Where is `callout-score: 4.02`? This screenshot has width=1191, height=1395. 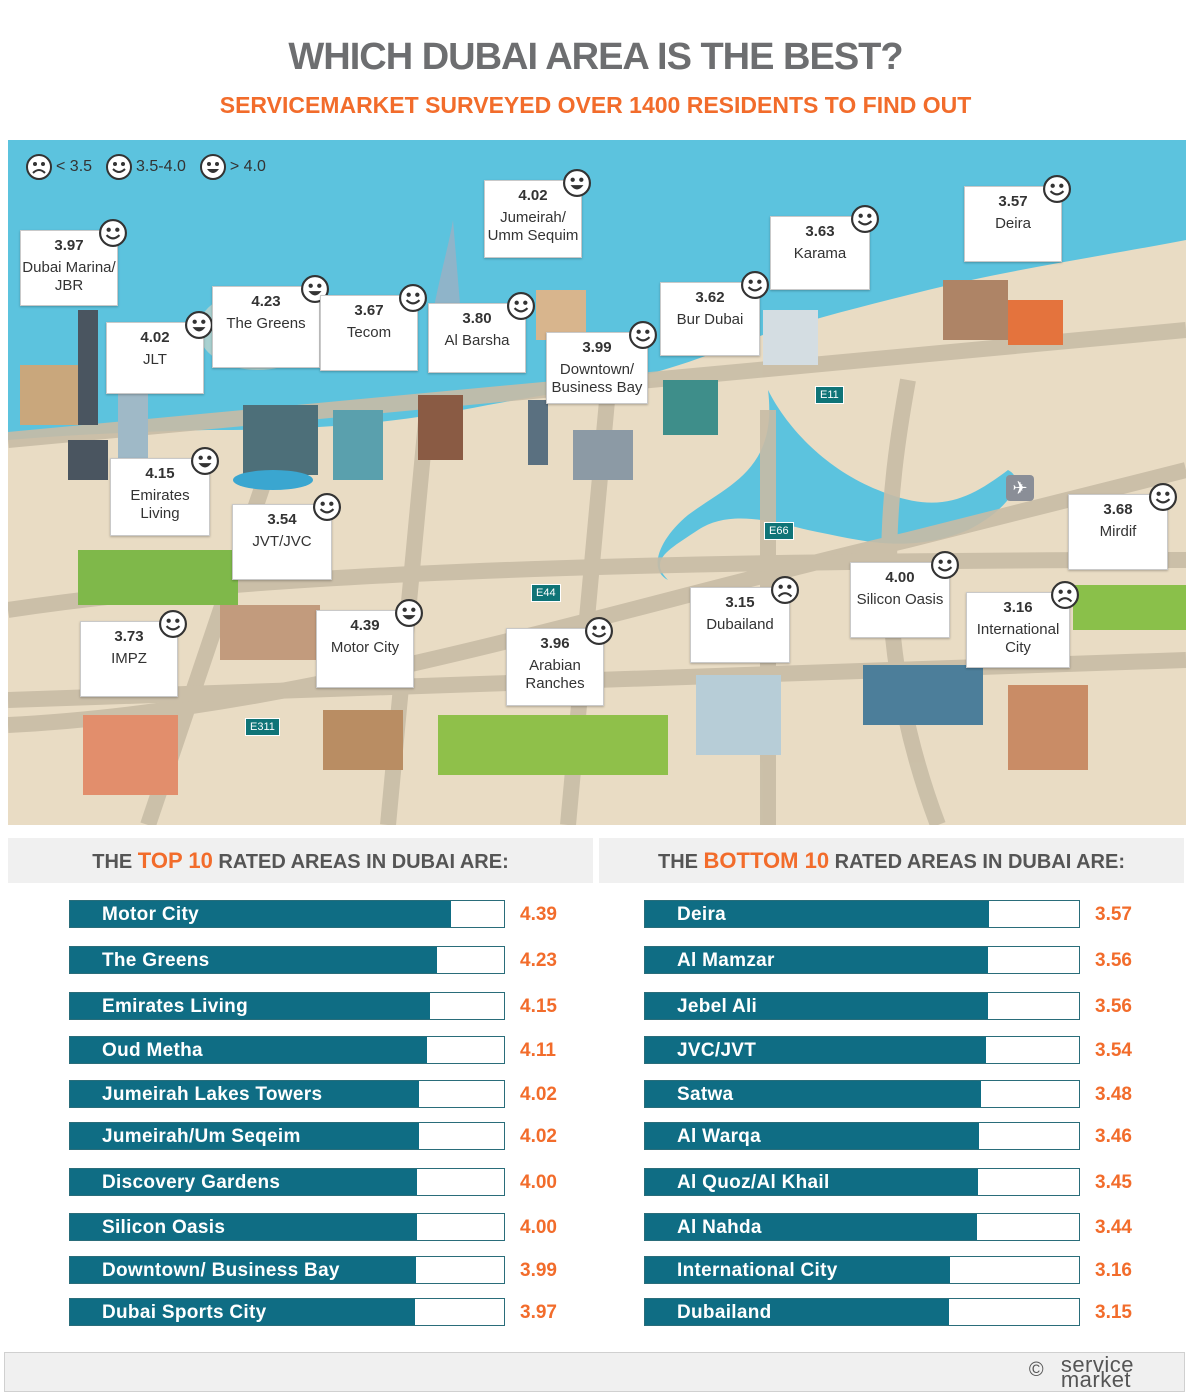 callout-score: 4.02 is located at coordinates (533, 195).